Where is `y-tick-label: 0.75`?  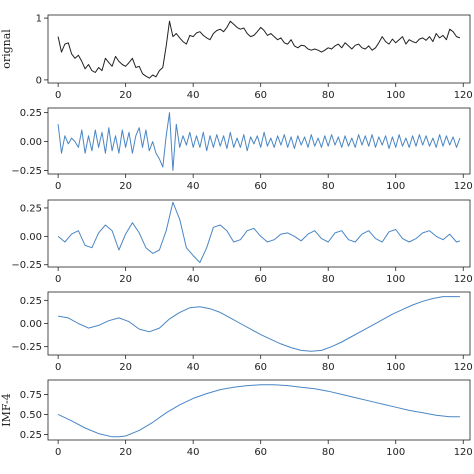 y-tick-label: 0.75 is located at coordinates (31, 395).